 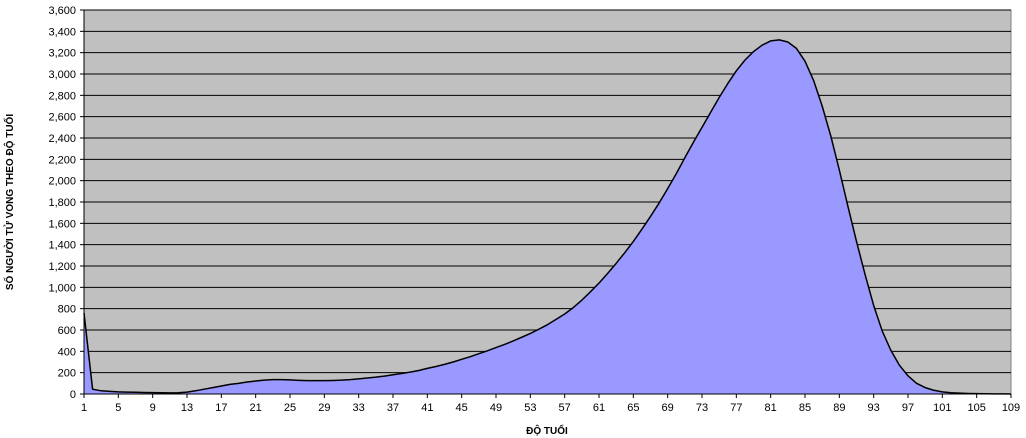 What do you see at coordinates (187, 408) in the screenshot?
I see `x-tick-label: 13` at bounding box center [187, 408].